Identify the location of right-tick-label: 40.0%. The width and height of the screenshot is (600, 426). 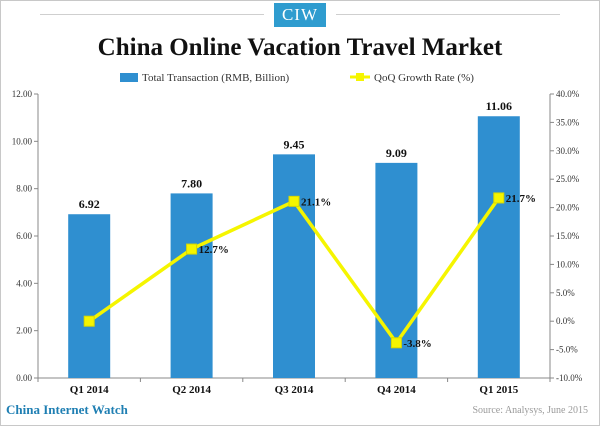
(568, 94).